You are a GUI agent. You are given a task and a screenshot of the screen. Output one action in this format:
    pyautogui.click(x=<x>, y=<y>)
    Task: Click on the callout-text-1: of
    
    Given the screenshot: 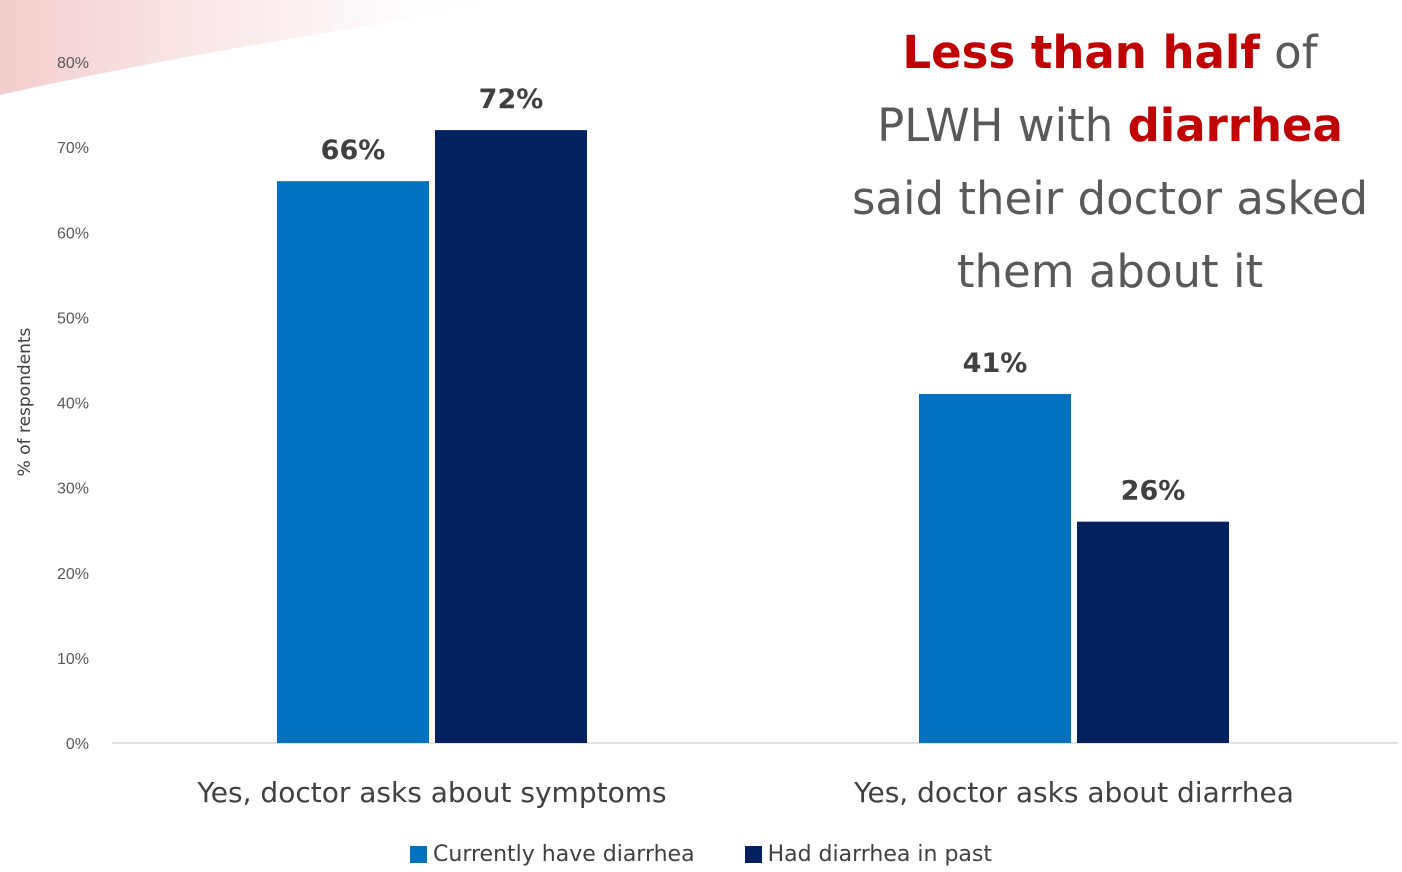 What is the action you would take?
    pyautogui.click(x=1288, y=52)
    